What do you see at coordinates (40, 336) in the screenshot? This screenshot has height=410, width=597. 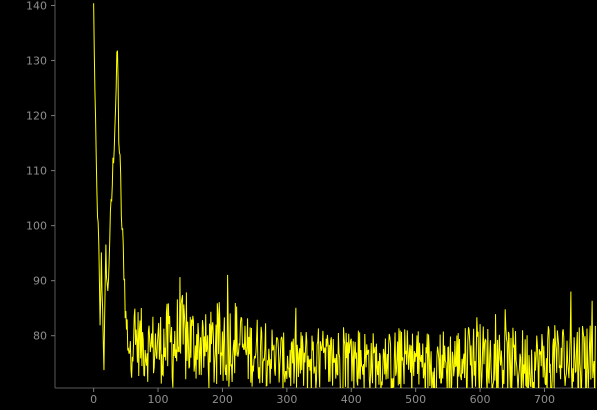 I see `y-tick-label: 80` at bounding box center [40, 336].